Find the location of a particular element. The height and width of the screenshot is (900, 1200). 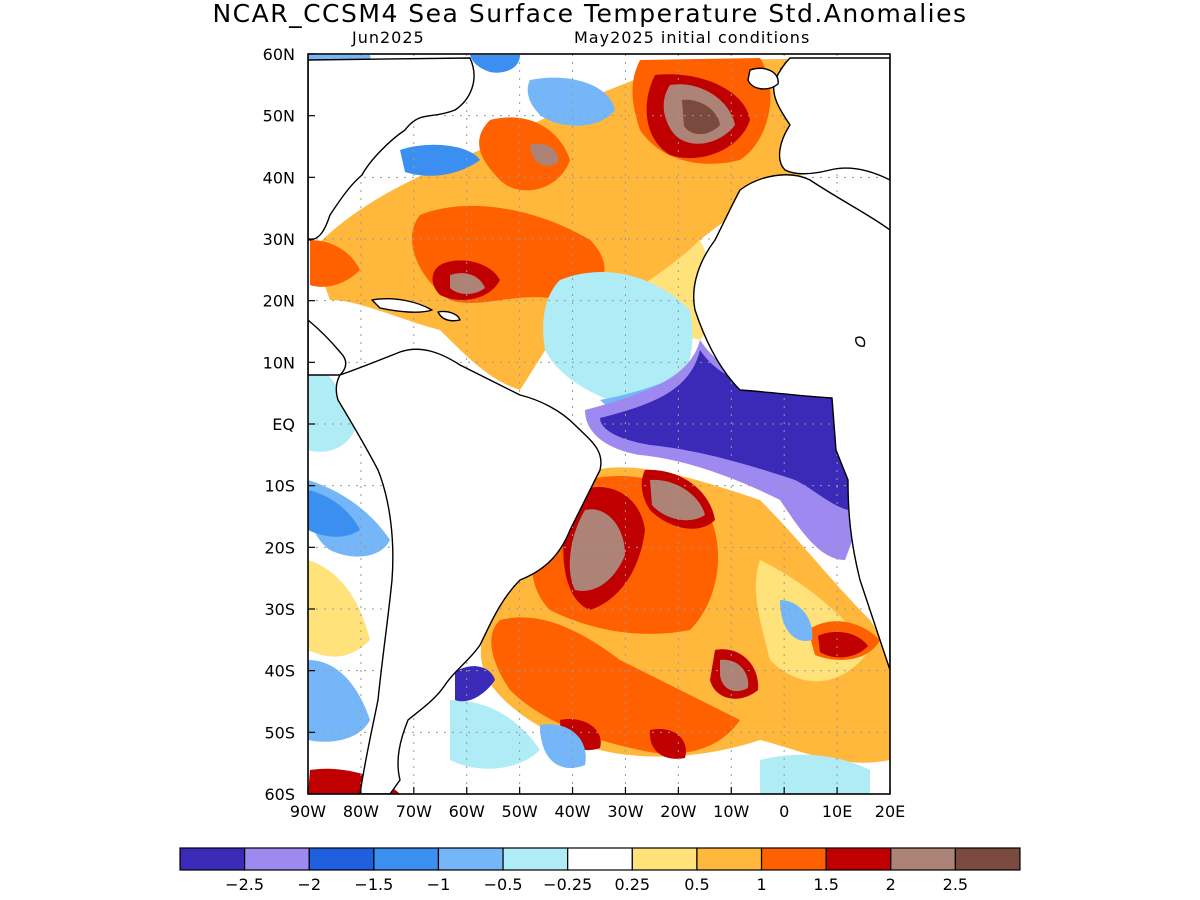

land-caribbean-hispaniola is located at coordinates (449, 316).